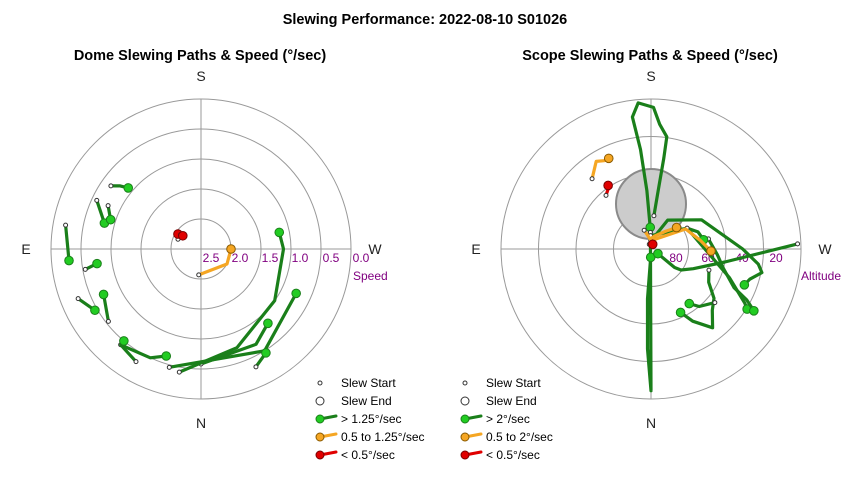  I want to click on scope-legend-label-2: > 2°/sec, so click(508, 419).